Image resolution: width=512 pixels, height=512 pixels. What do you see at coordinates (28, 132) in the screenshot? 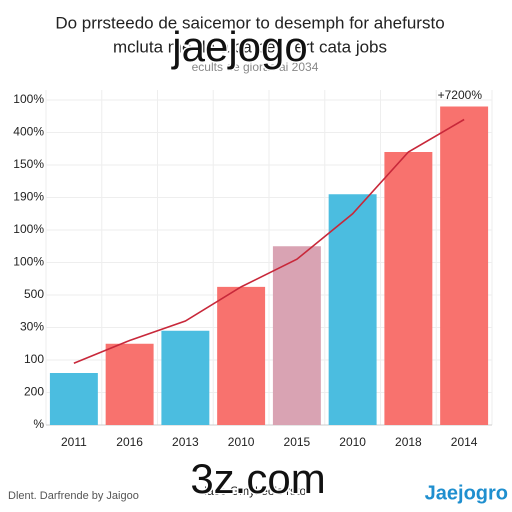
I see `y-tick-label: 400%` at bounding box center [28, 132].